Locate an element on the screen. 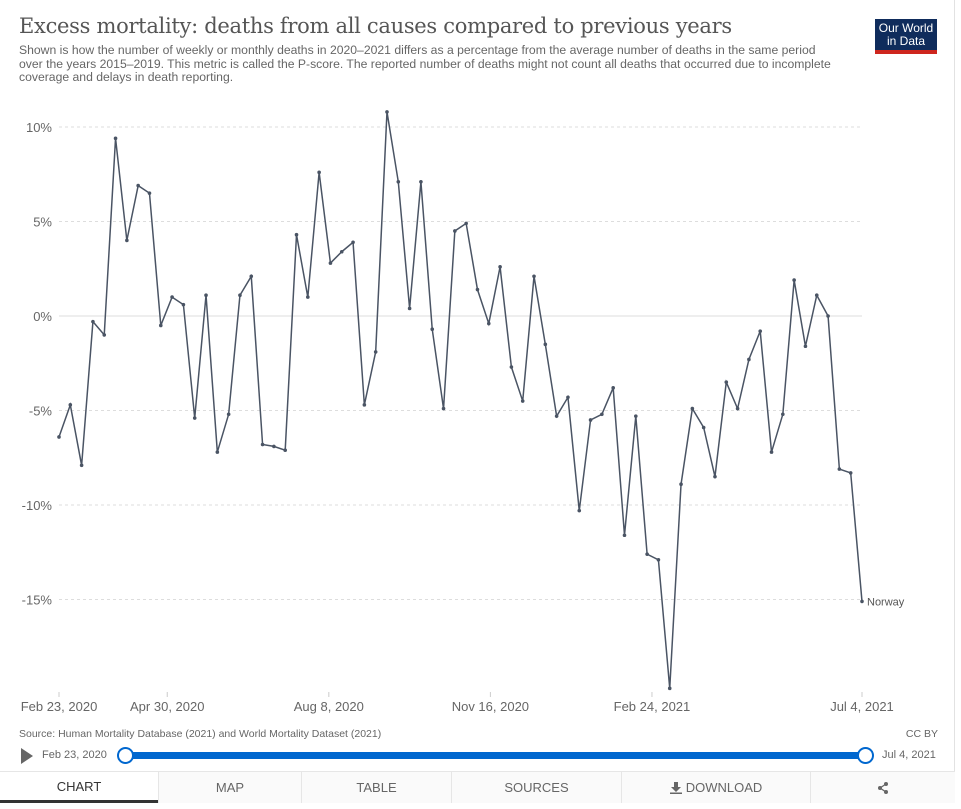  y-tick-label: 10% is located at coordinates (39, 127).